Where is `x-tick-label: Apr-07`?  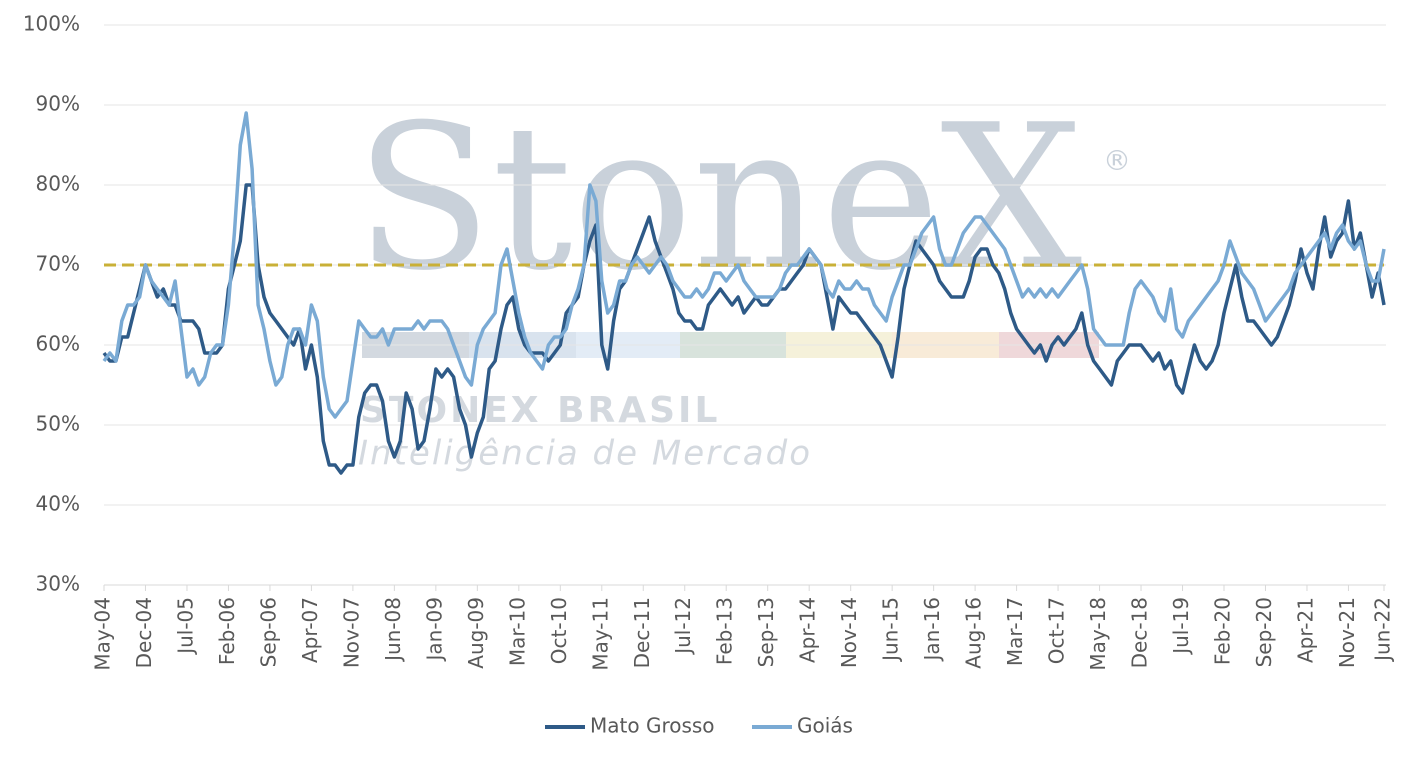 x-tick-label: Apr-07 is located at coordinates (310, 630).